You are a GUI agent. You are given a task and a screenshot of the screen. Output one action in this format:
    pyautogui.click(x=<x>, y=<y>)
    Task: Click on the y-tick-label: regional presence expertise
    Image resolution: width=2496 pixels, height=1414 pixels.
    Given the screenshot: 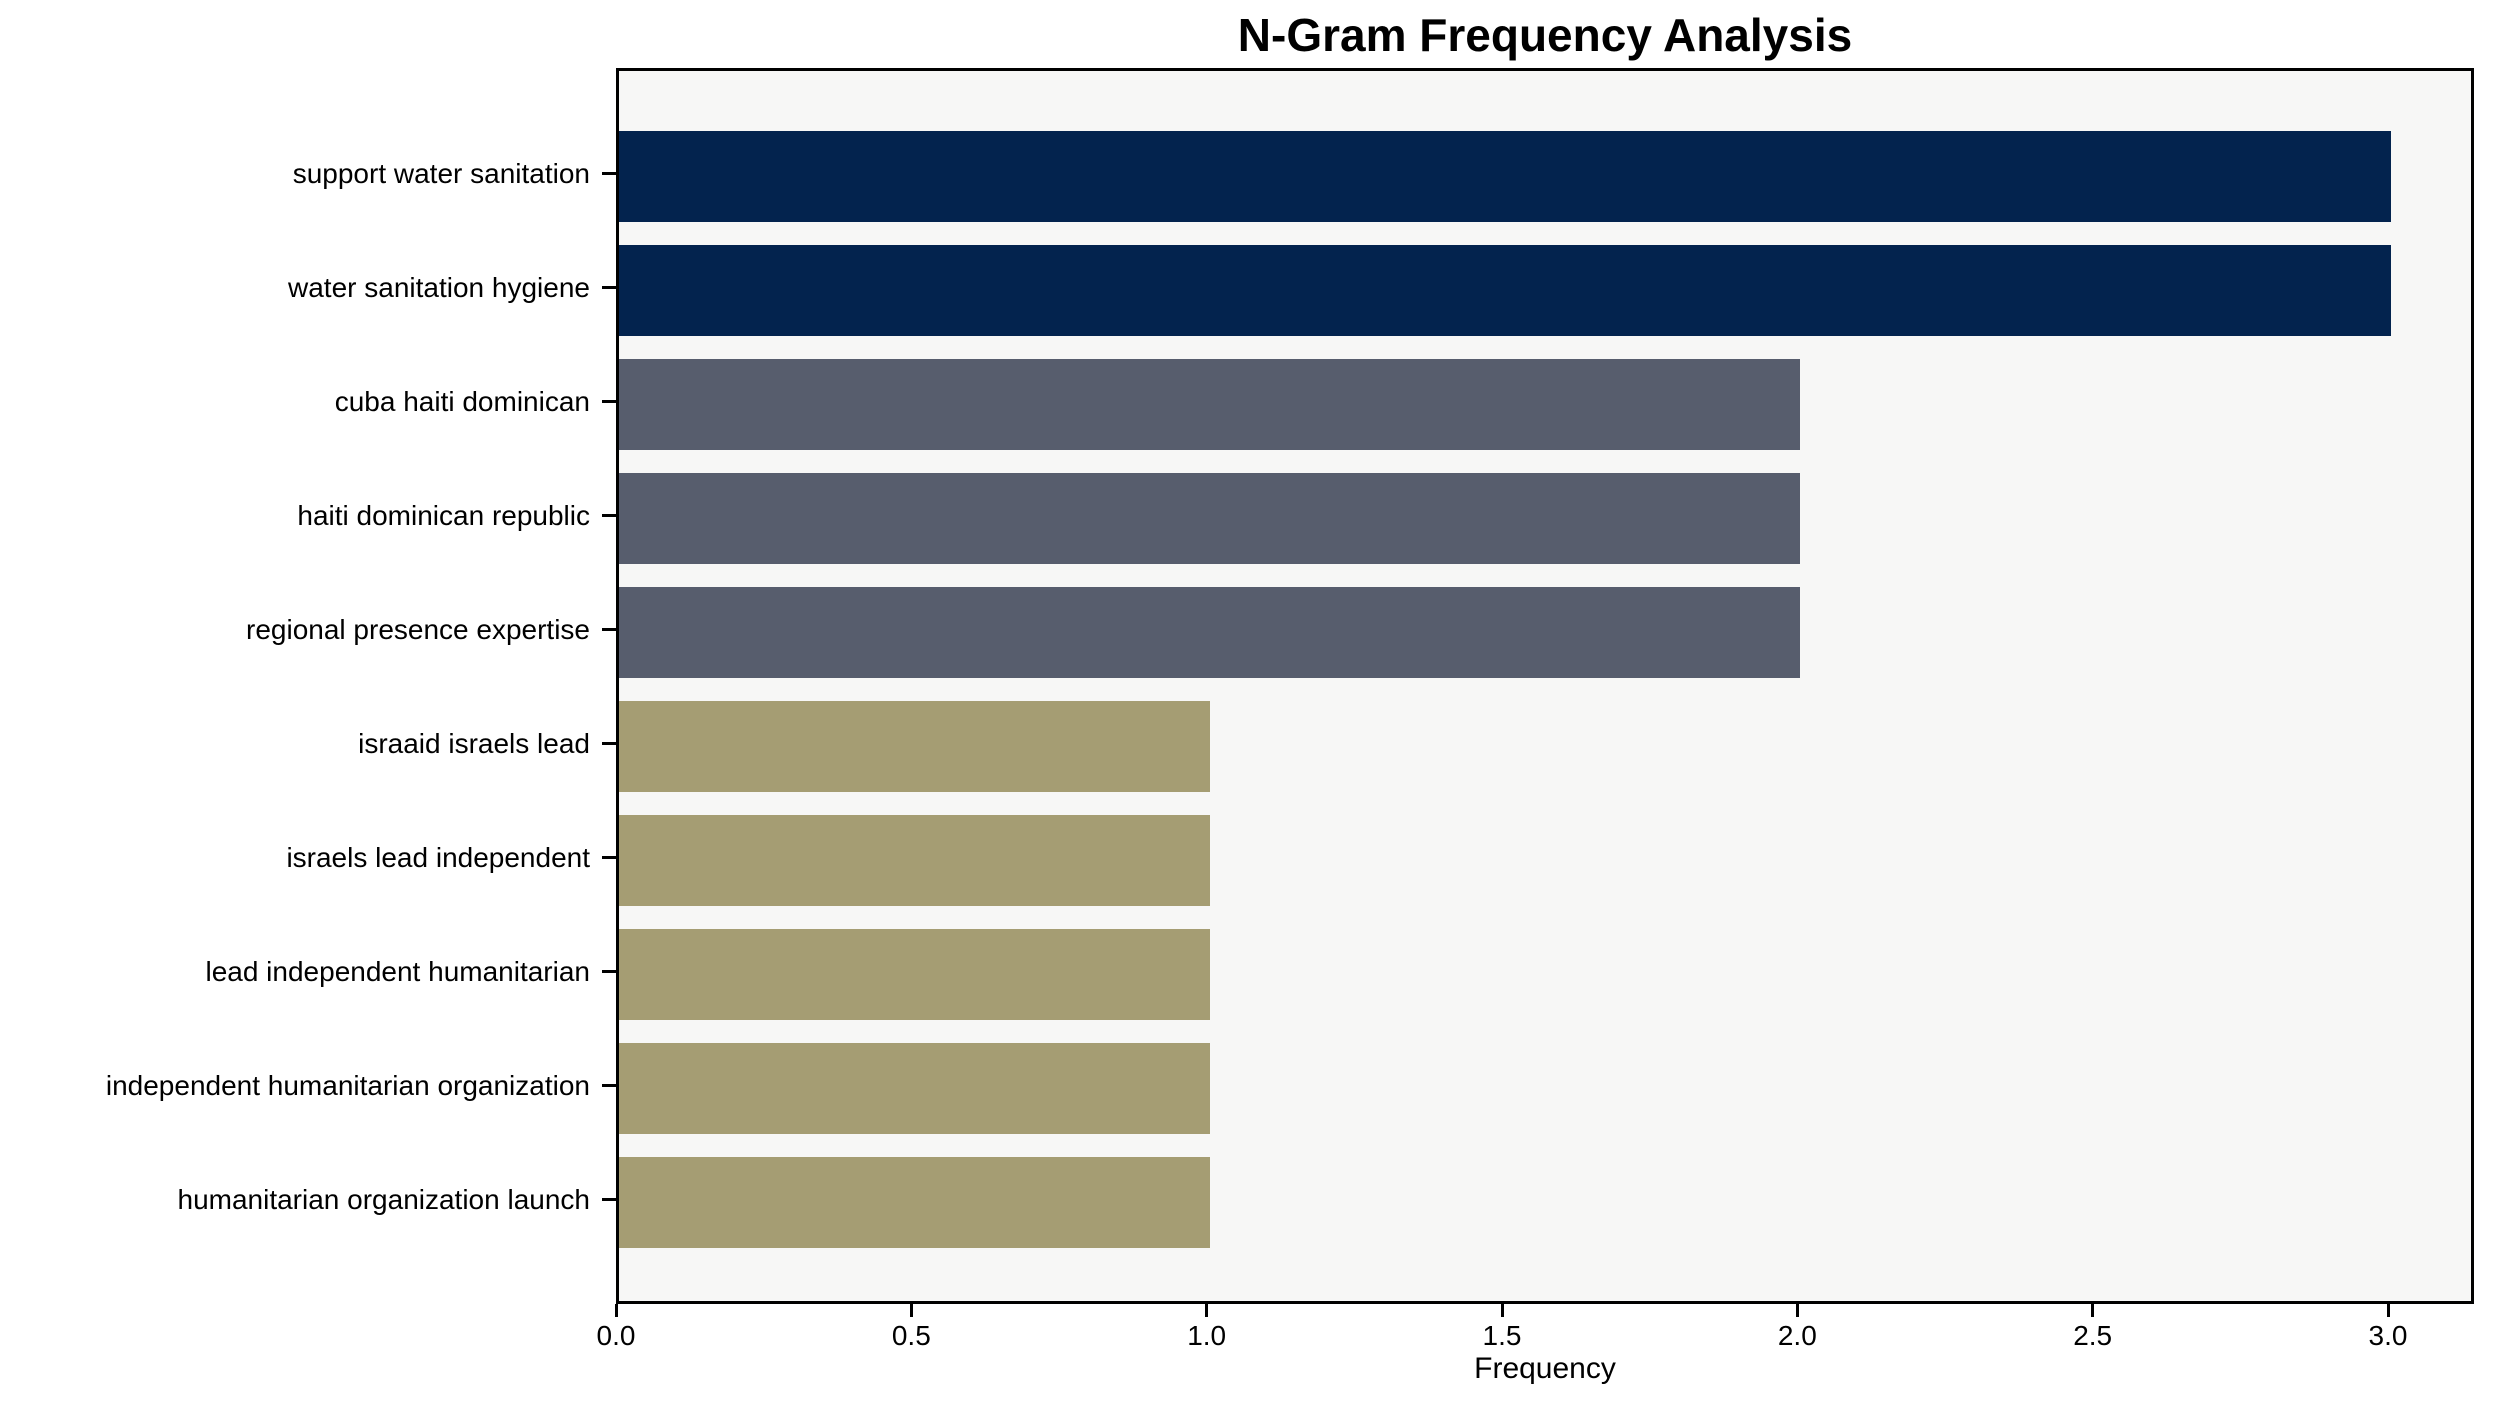 What is the action you would take?
    pyautogui.click(x=418, y=629)
    